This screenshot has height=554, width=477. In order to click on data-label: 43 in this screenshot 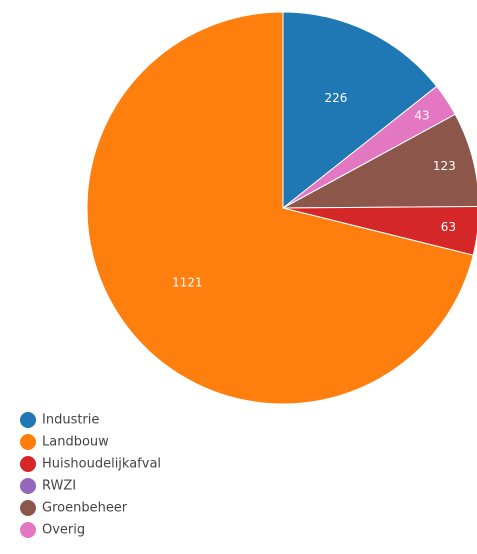, I will do `click(421, 116)`.